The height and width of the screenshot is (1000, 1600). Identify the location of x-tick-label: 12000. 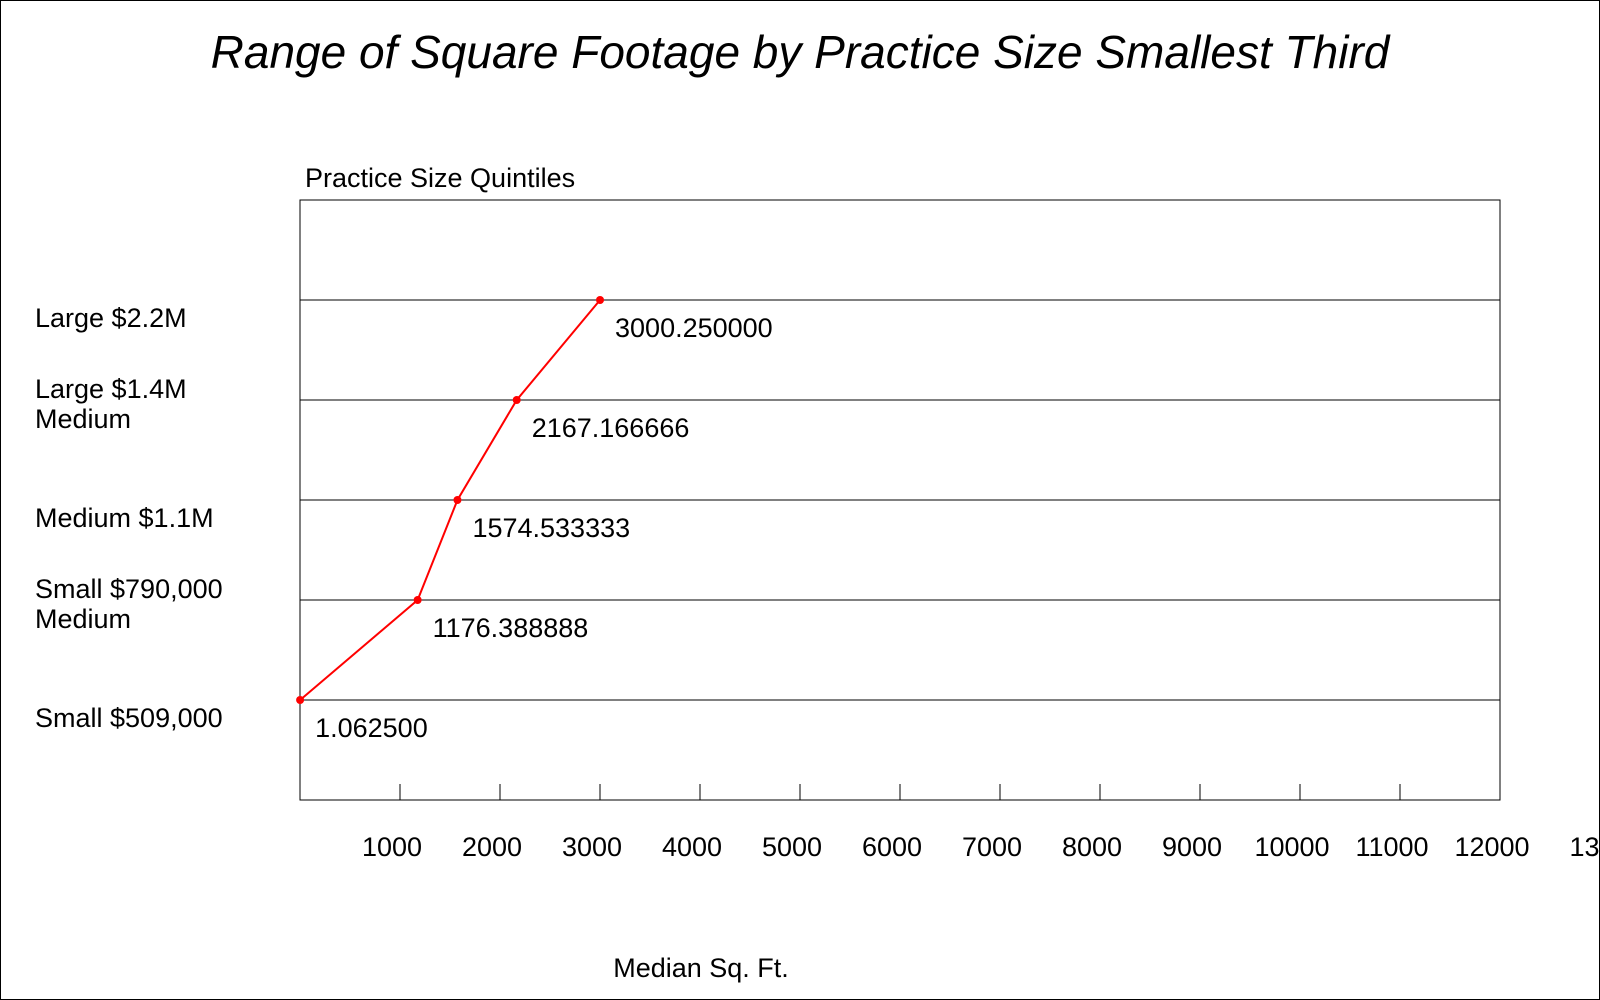
(1491, 847).